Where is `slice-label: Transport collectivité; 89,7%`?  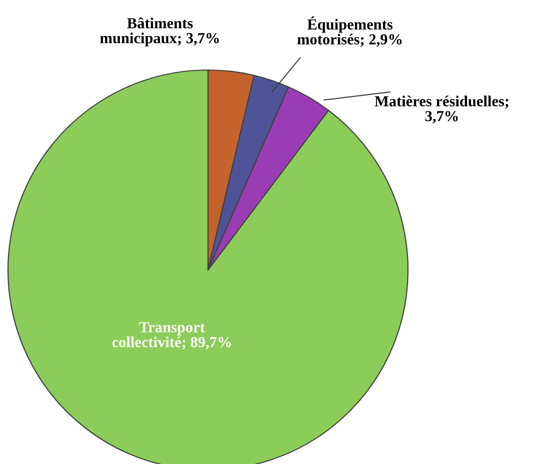 slice-label: Transport collectivité; 89,7% is located at coordinates (171, 336).